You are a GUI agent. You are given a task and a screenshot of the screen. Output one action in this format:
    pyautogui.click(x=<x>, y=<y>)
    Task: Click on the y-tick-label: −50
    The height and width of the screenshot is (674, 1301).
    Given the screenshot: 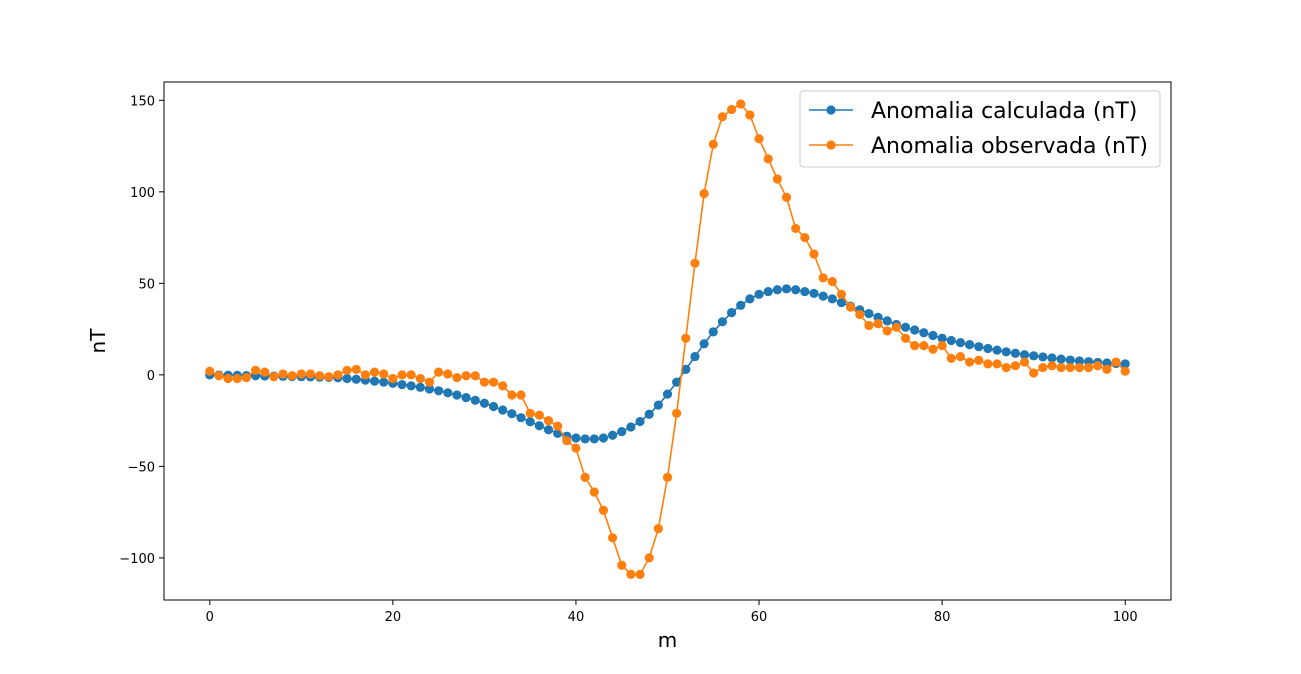 What is the action you would take?
    pyautogui.click(x=141, y=467)
    